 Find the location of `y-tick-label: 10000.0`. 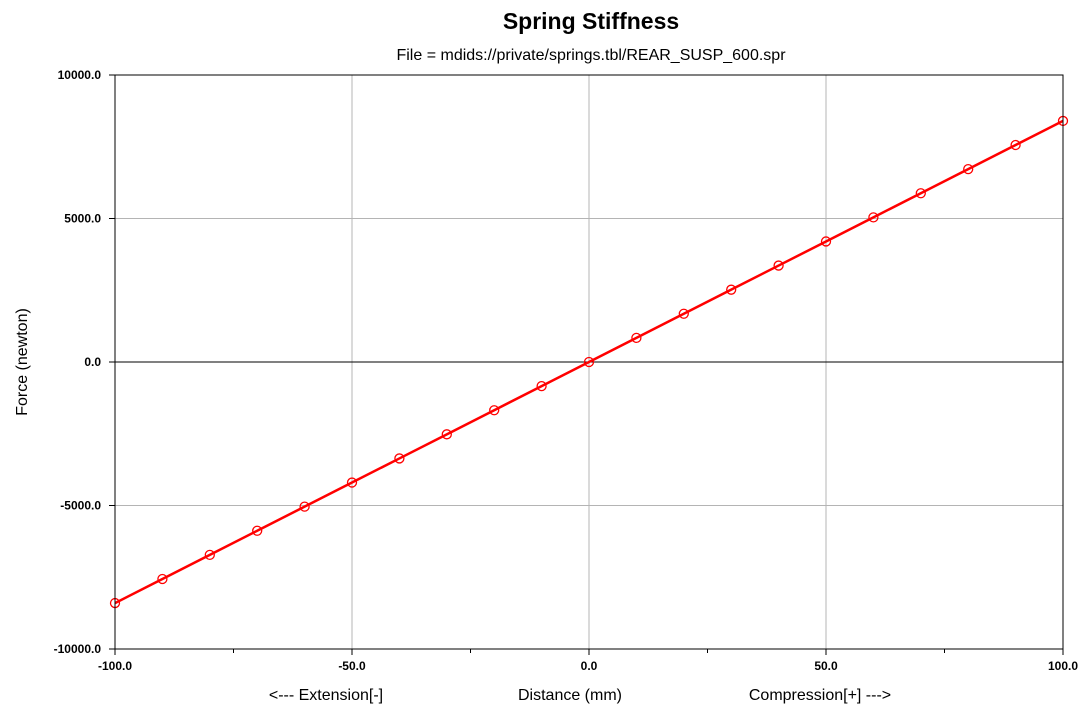

y-tick-label: 10000.0 is located at coordinates (80, 75).